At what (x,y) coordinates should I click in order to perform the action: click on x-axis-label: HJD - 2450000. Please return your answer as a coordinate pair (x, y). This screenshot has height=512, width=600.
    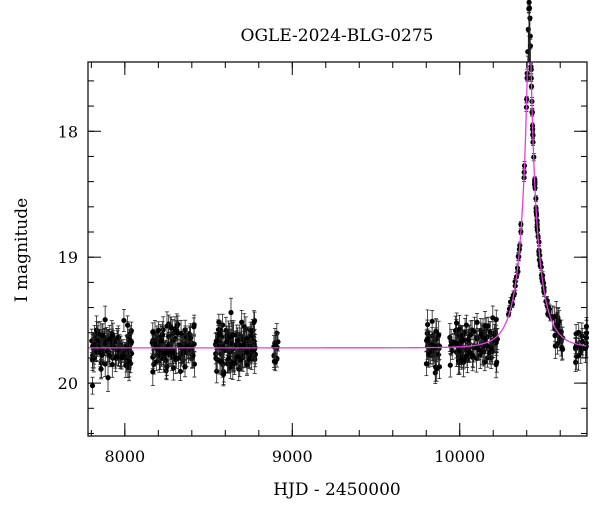
    Looking at the image, I should click on (337, 490).